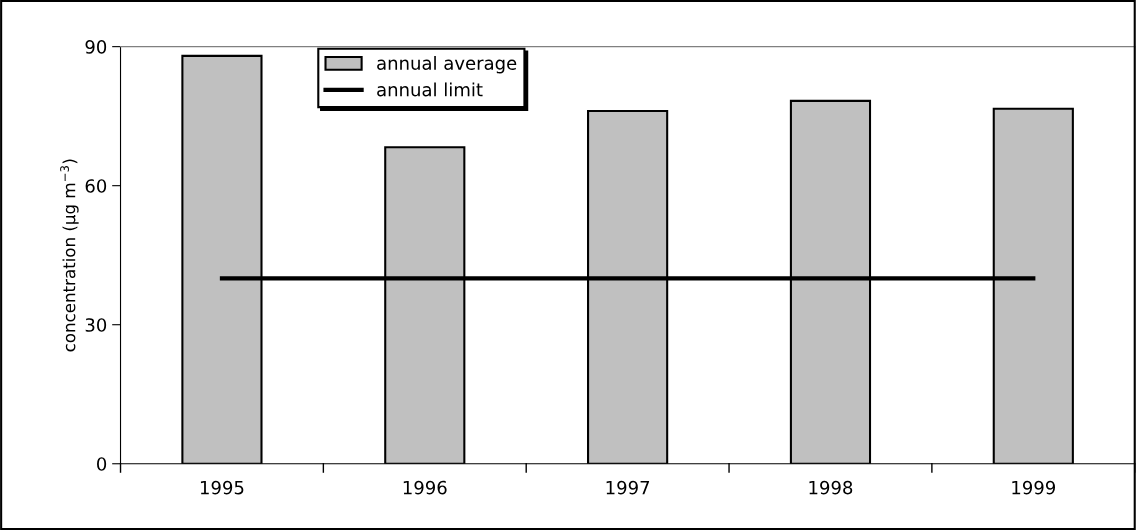 Image resolution: width=1137 pixels, height=530 pixels. What do you see at coordinates (430, 89) in the screenshot?
I see `legend-label: annual limit` at bounding box center [430, 89].